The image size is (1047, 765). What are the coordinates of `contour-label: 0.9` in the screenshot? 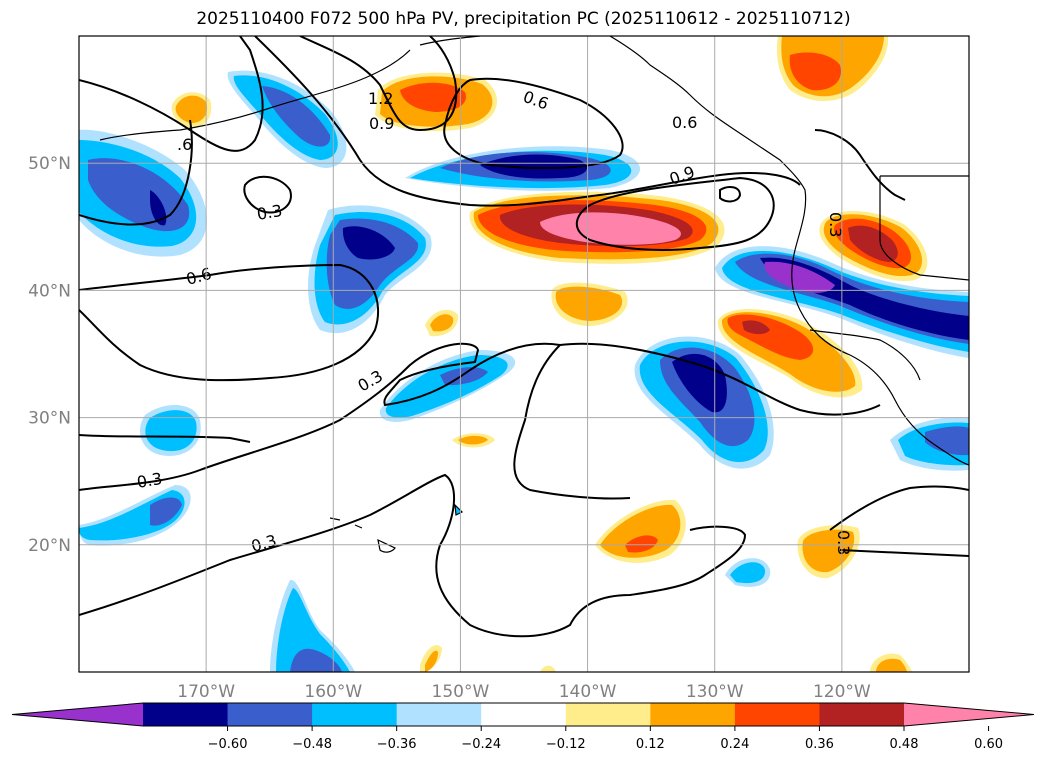 It's located at (381, 123).